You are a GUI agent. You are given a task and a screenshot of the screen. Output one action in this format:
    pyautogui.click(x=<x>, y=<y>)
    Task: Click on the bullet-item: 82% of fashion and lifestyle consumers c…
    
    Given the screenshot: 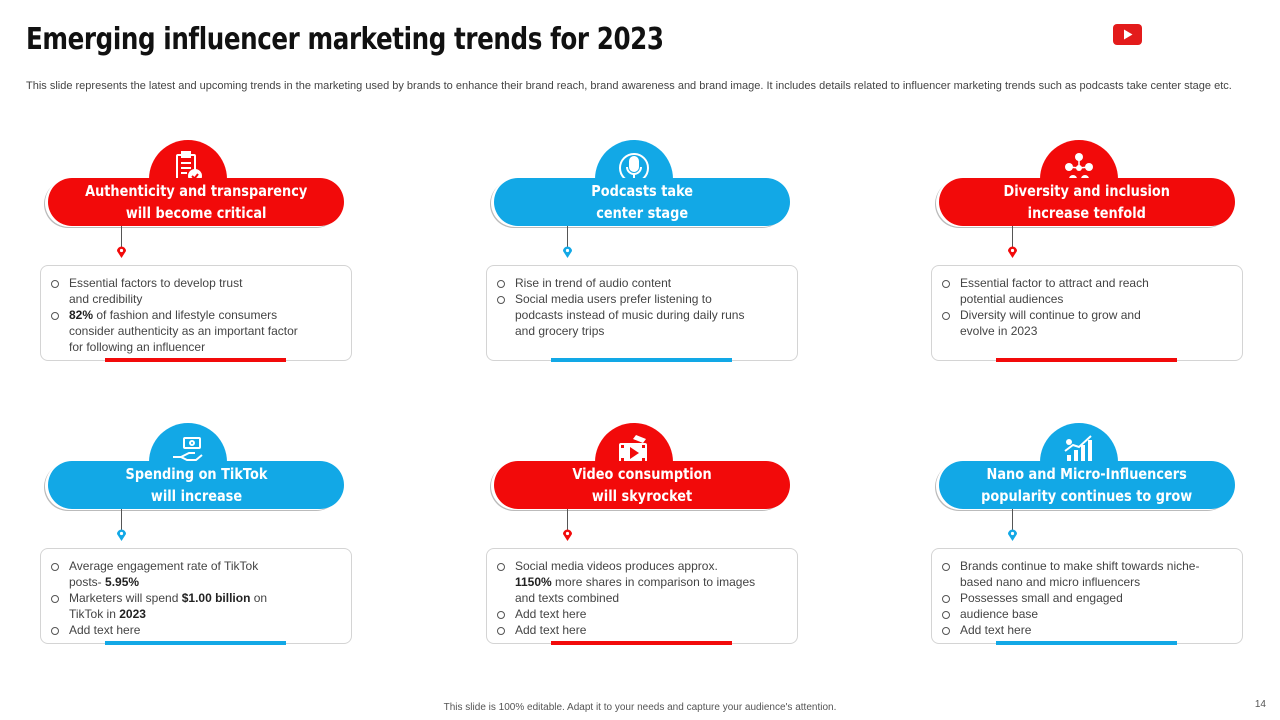 What is the action you would take?
    pyautogui.click(x=196, y=331)
    